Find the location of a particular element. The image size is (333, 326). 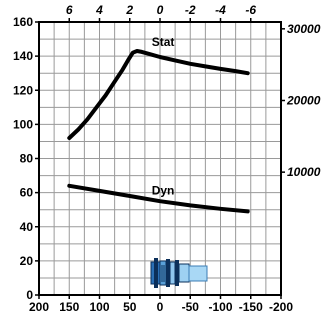

x-bottom-tick-label: -200 is located at coordinates (281, 307).